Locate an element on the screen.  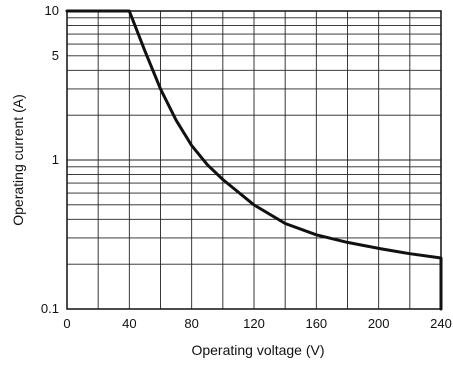
x-tick-label: 160 is located at coordinates (316, 323).